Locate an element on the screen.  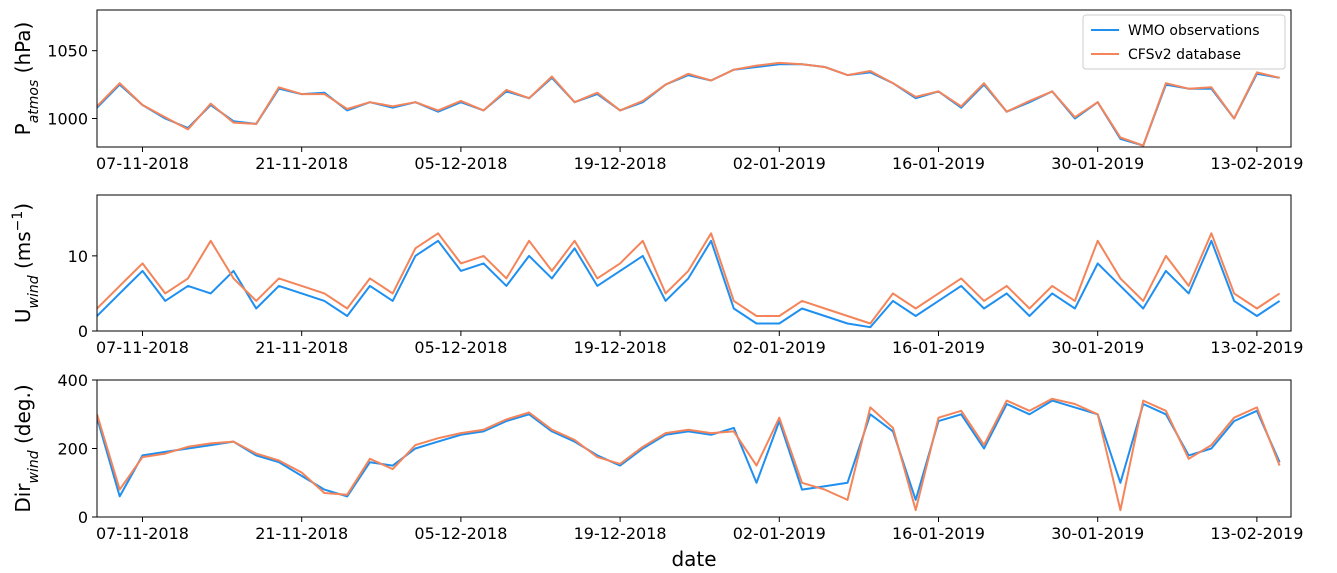
y-axis-label-part: atmos is located at coordinates (34, 102).